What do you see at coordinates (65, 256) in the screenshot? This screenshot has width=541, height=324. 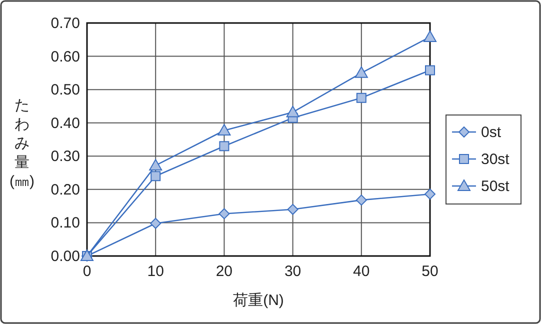 I see `y-tick-label: 0.00` at bounding box center [65, 256].